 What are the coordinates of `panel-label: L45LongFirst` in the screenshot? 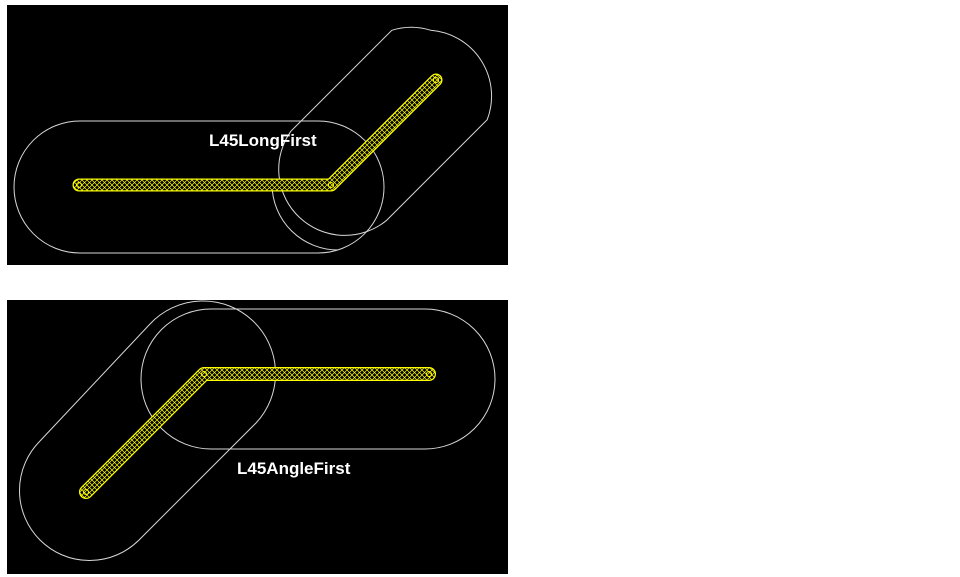 It's located at (263, 140).